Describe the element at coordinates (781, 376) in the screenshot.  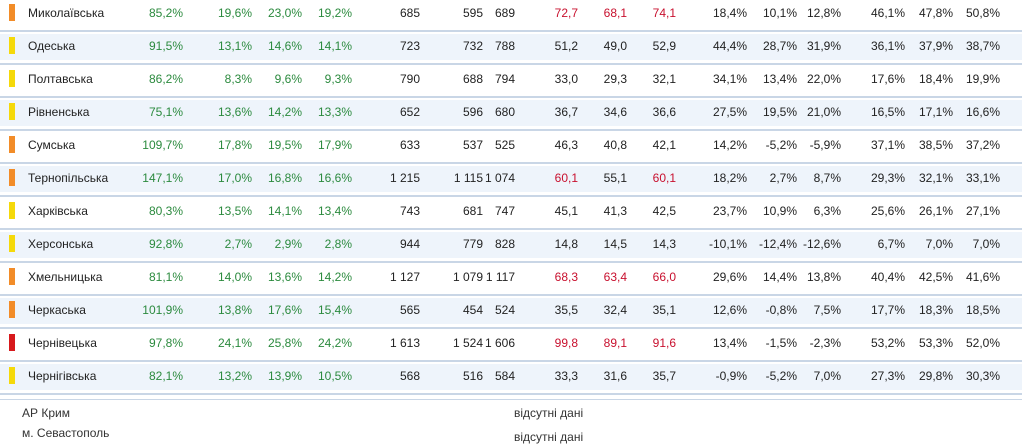
I see `table-cell: -5,2%` at that location.